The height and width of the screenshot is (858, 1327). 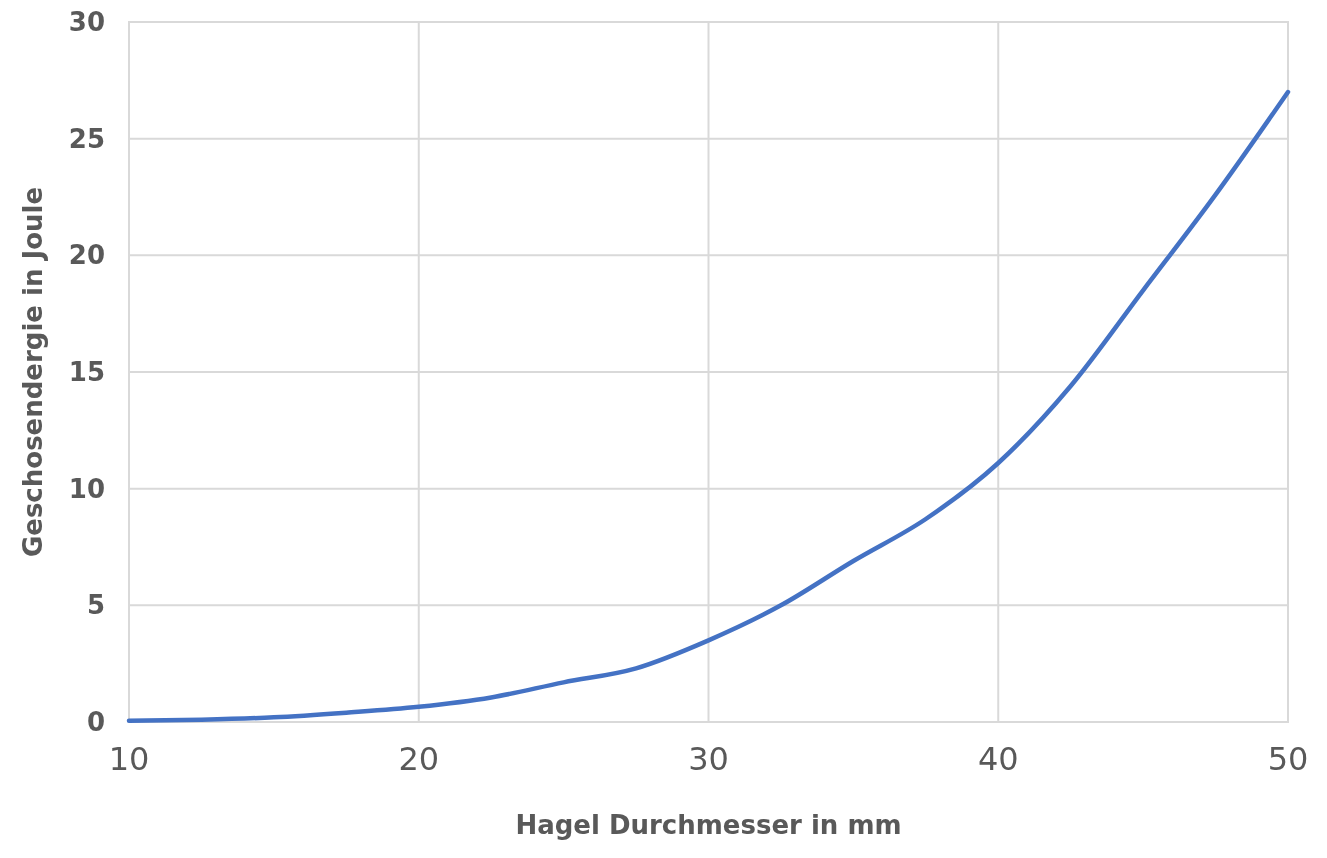 What do you see at coordinates (86, 255) in the screenshot?
I see `y-tick-label: 20` at bounding box center [86, 255].